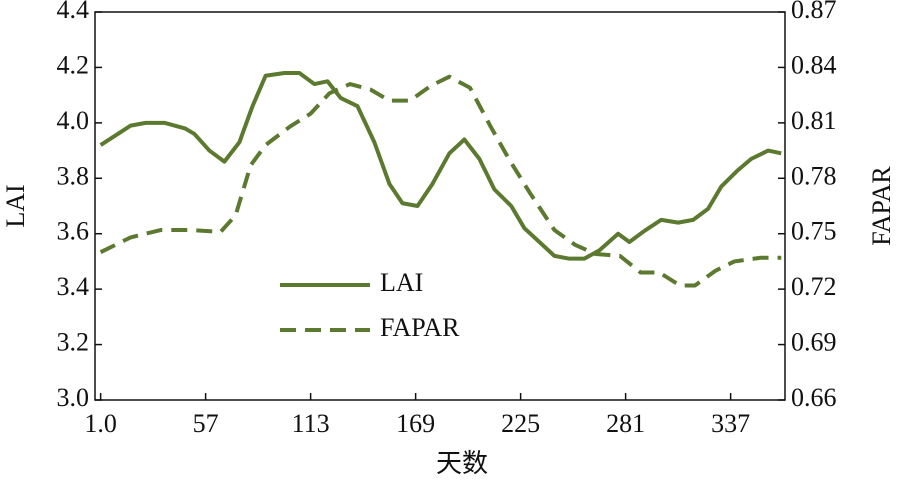  Describe the element at coordinates (73, 397) in the screenshot. I see `y-tick-label: 3.0` at that location.